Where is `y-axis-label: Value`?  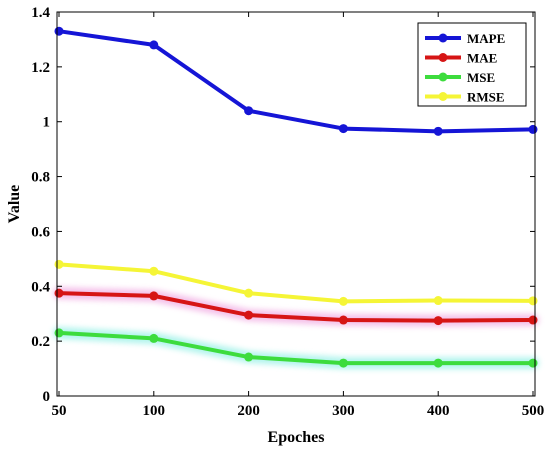
y-axis-label: Value is located at coordinates (14, 204).